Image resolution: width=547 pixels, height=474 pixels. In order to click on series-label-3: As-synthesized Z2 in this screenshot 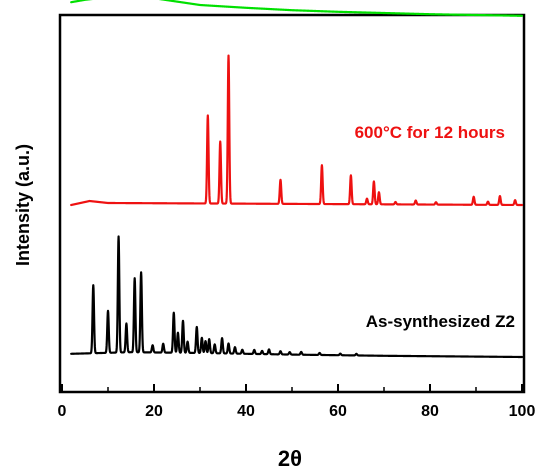, I will do `click(440, 321)`.